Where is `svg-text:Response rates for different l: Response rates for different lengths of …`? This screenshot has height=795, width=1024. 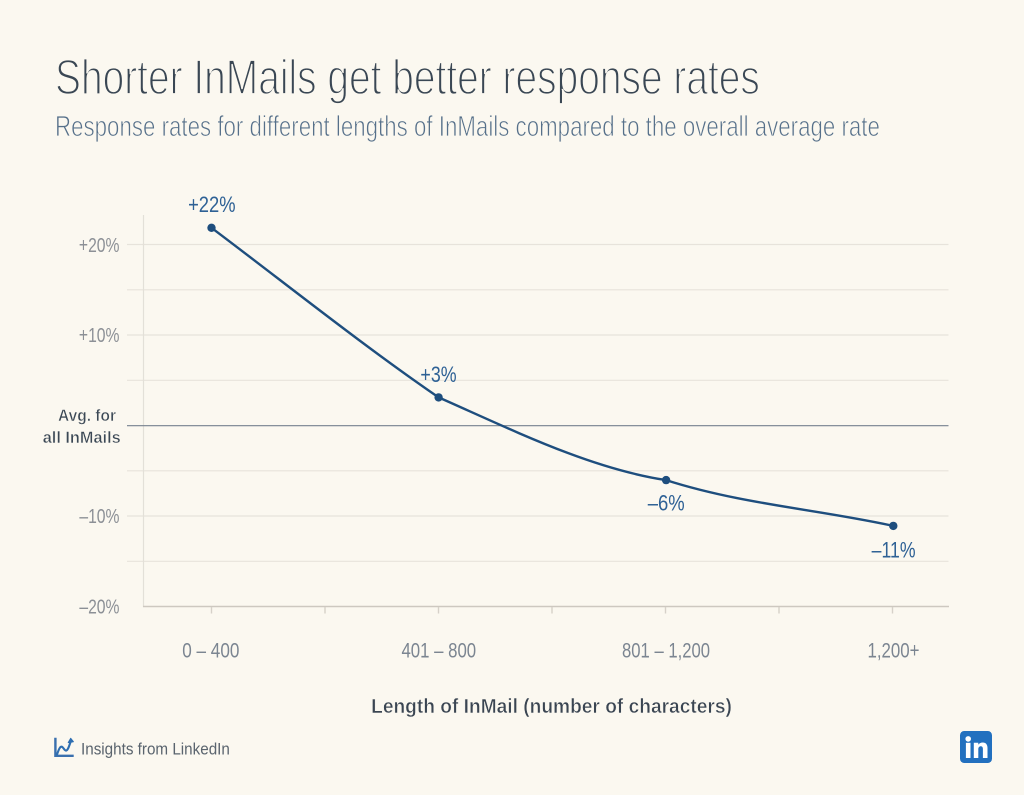 svg-text:Response rates for different l: Response rates for different lengths of … is located at coordinates (467, 127).